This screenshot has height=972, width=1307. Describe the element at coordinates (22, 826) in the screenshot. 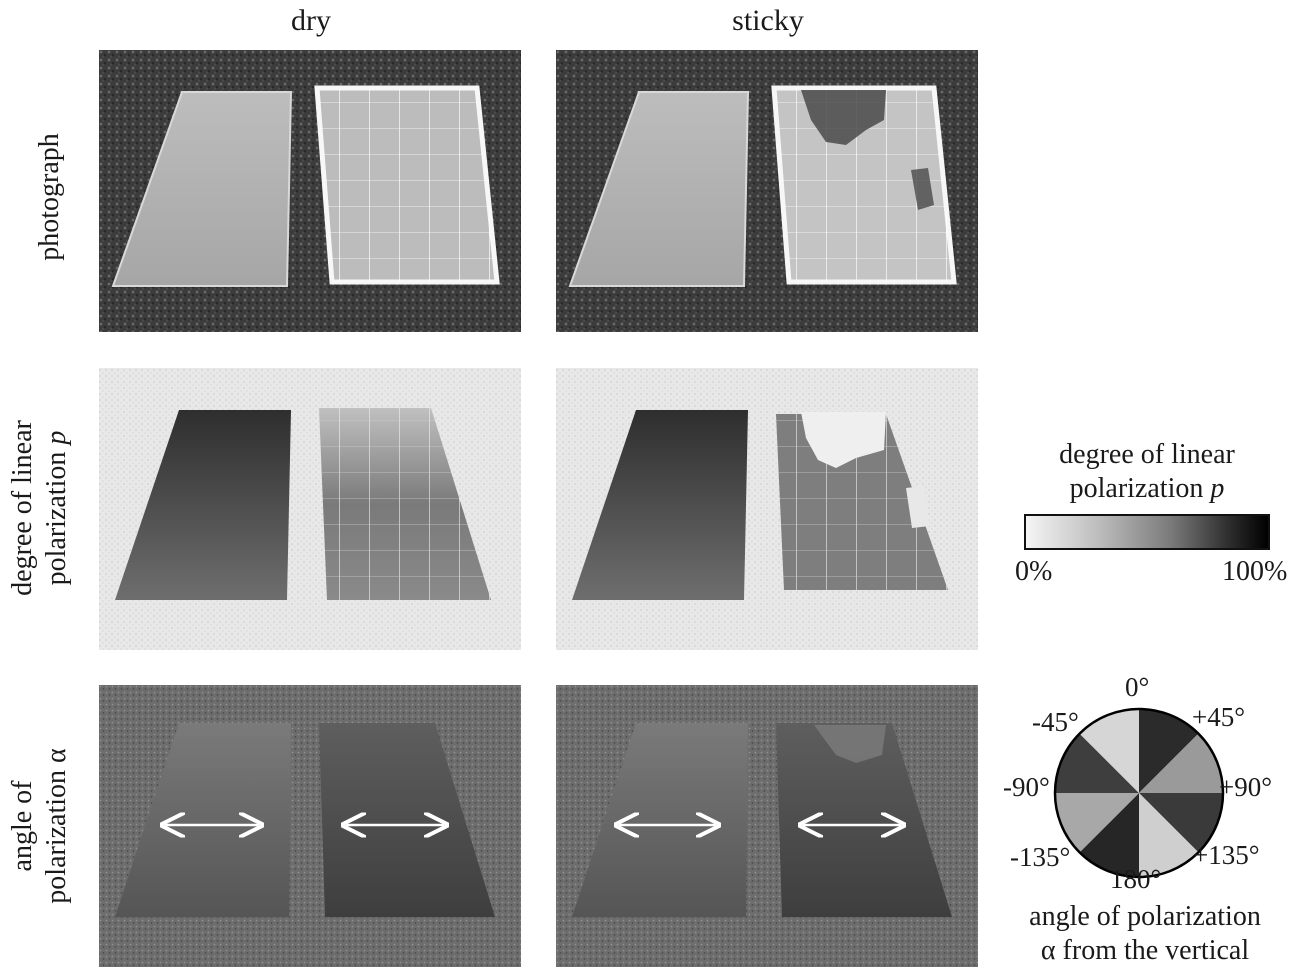

I see `row-label-aop-line1: angle of` at that location.